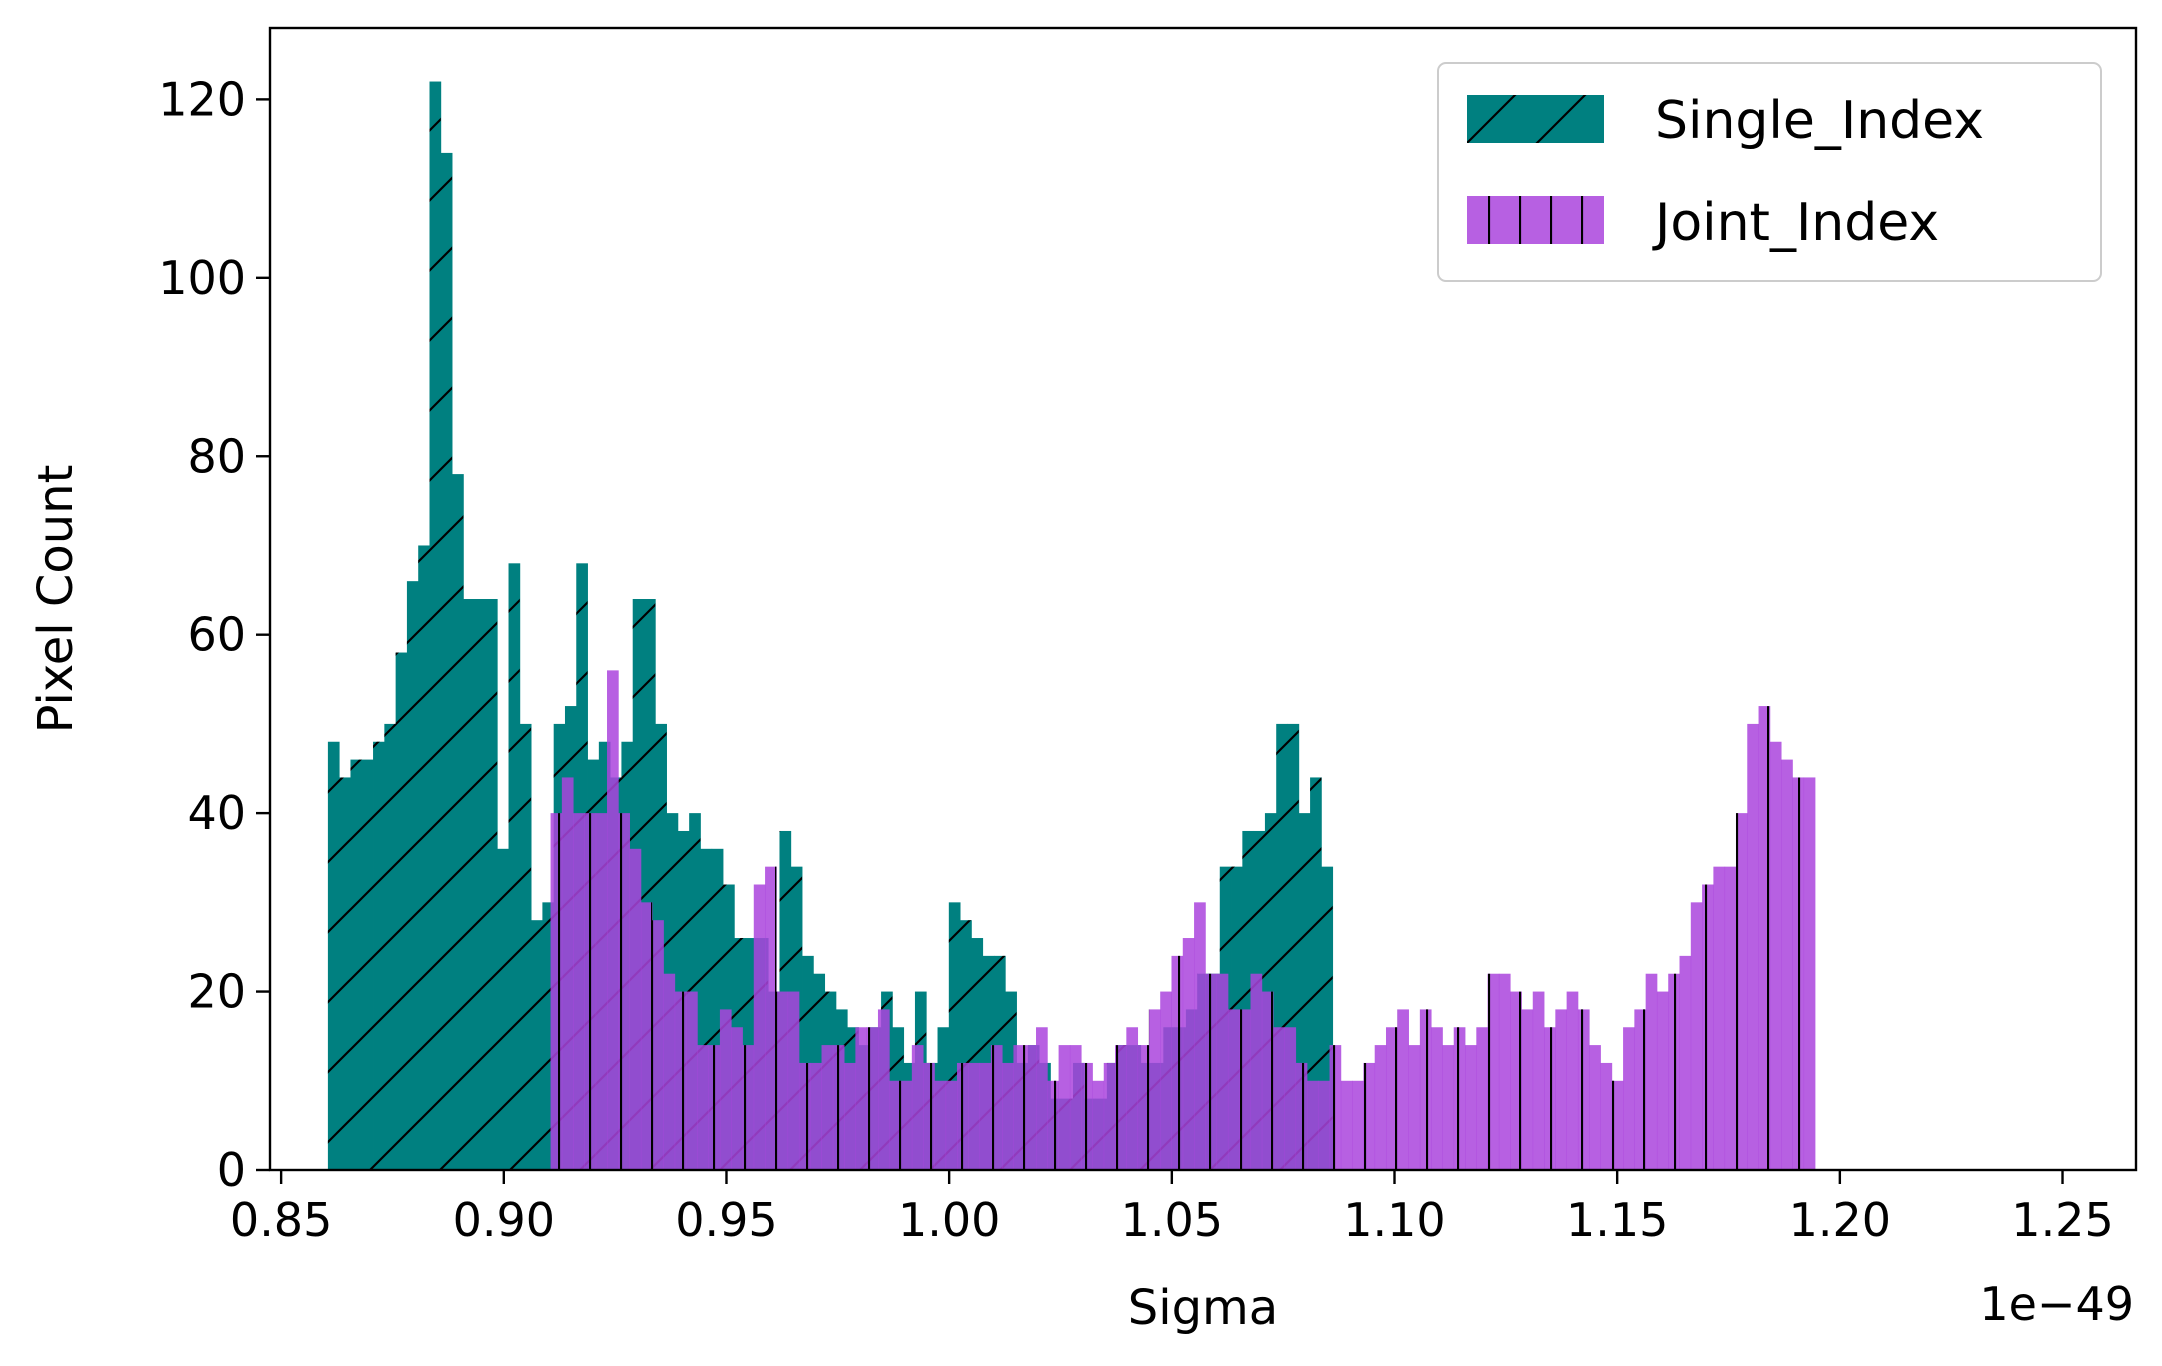 The height and width of the screenshot is (1366, 2162). Describe the element at coordinates (56, 599) in the screenshot. I see `y-axis-title: Pixel Count` at that location.